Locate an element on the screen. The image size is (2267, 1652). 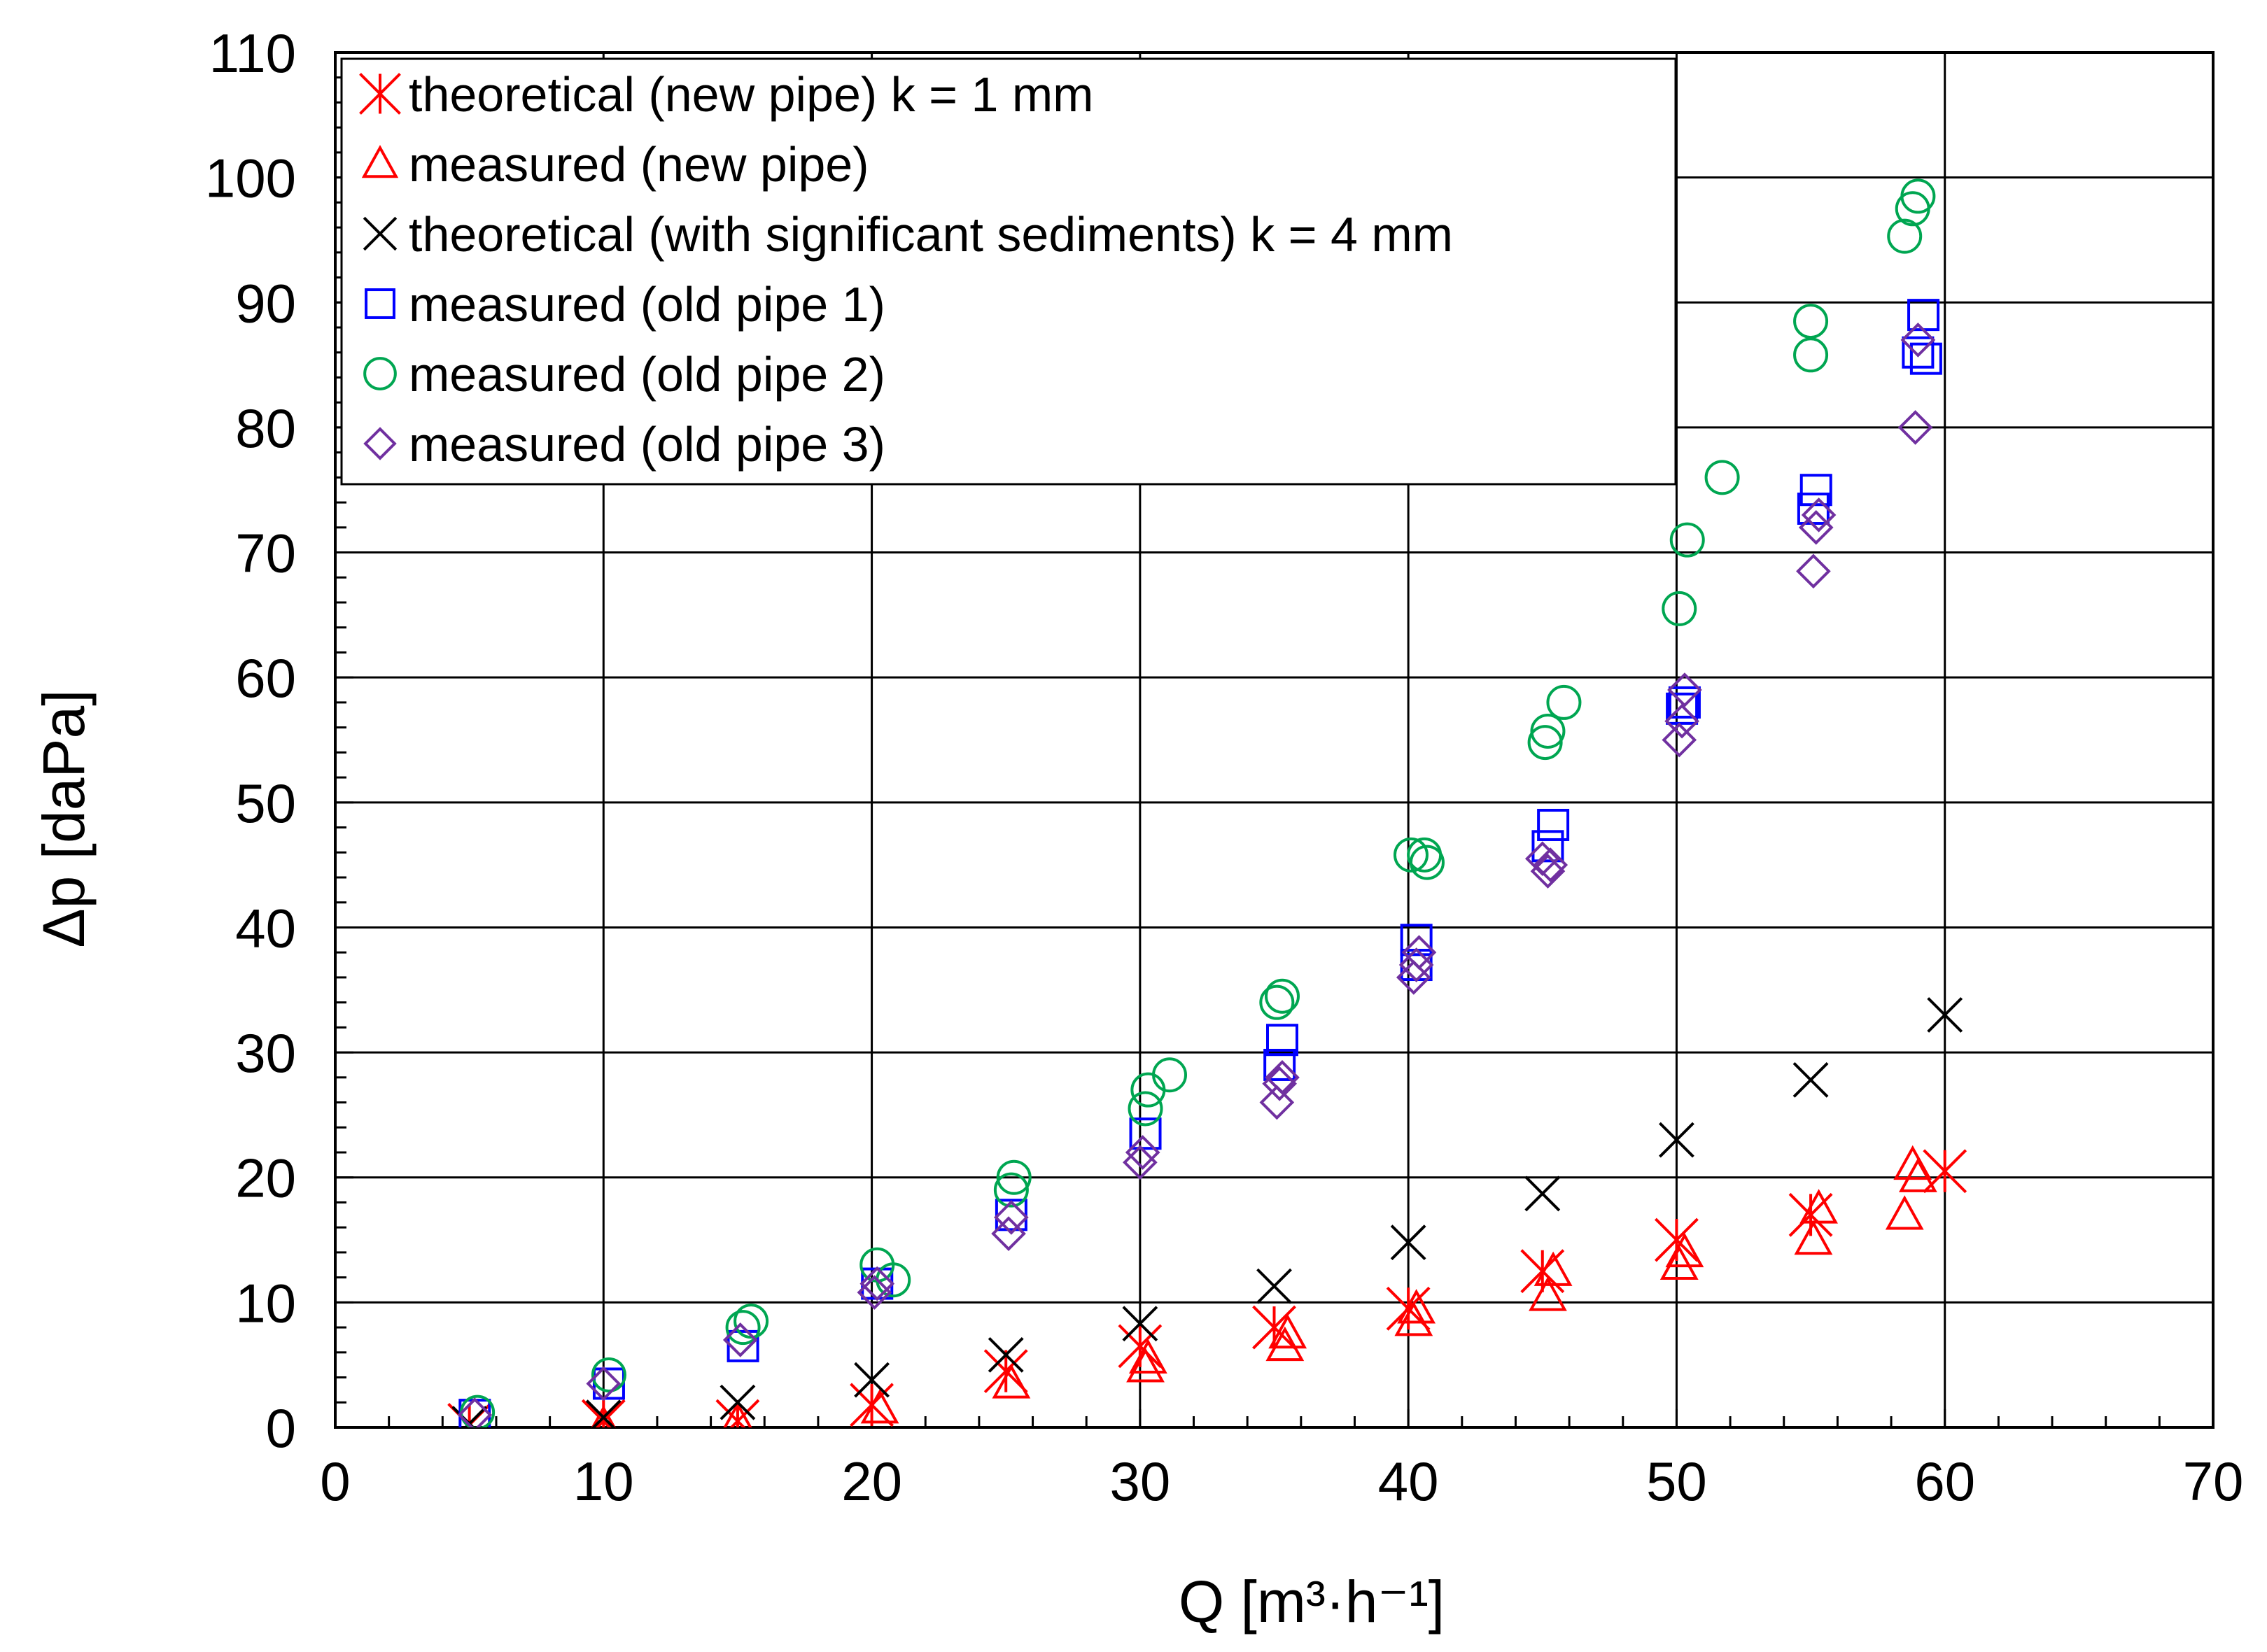
y-tick-label: 100 is located at coordinates (250, 178).